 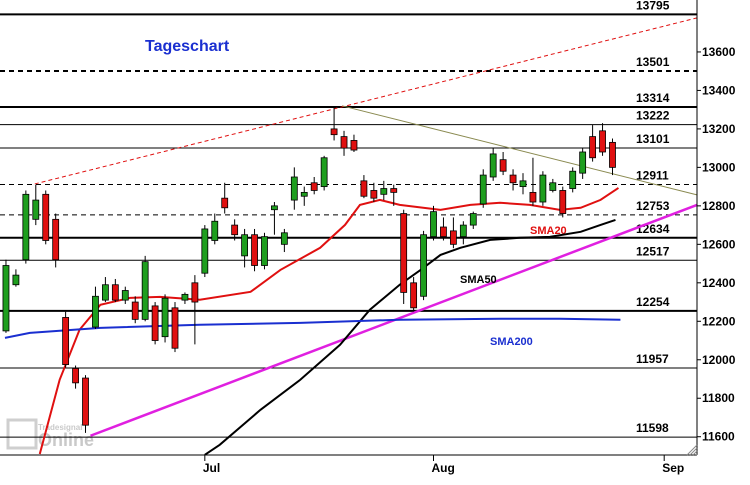 What do you see at coordinates (652, 176) in the screenshot?
I see `level-label: 12911` at bounding box center [652, 176].